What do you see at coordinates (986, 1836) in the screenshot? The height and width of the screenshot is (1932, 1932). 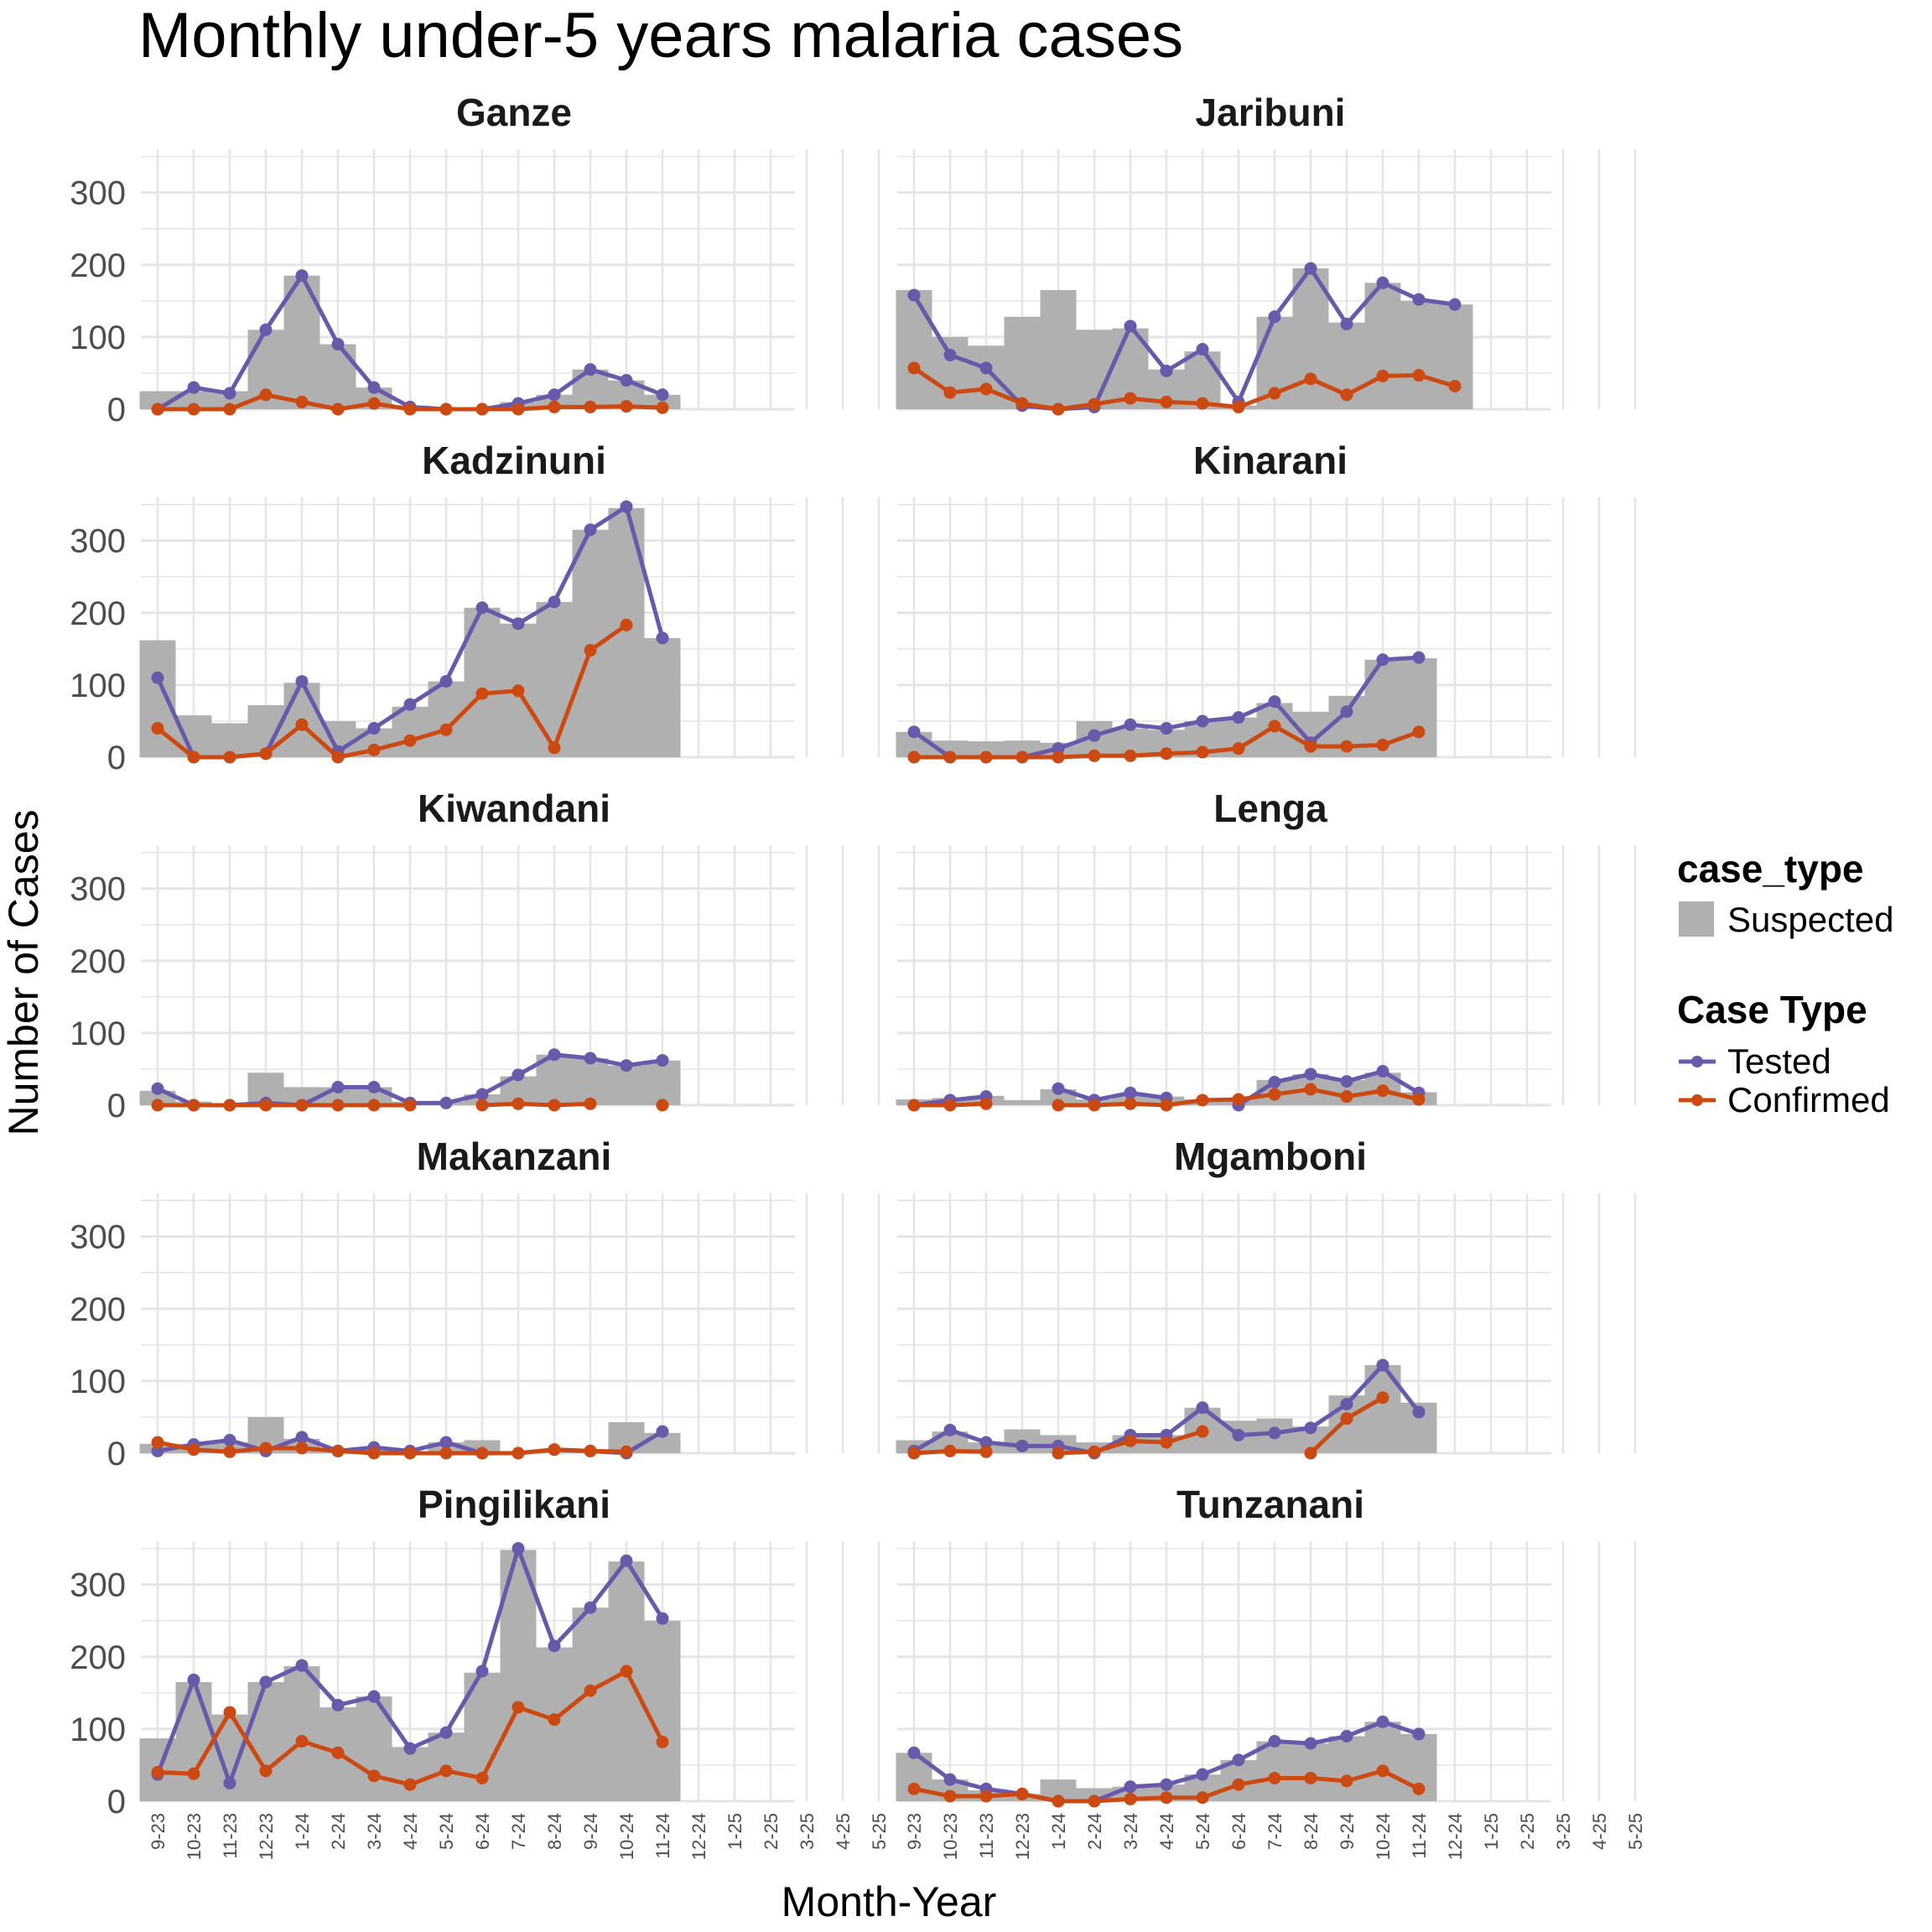 I see `x-tick-label: 11-23` at bounding box center [986, 1836].